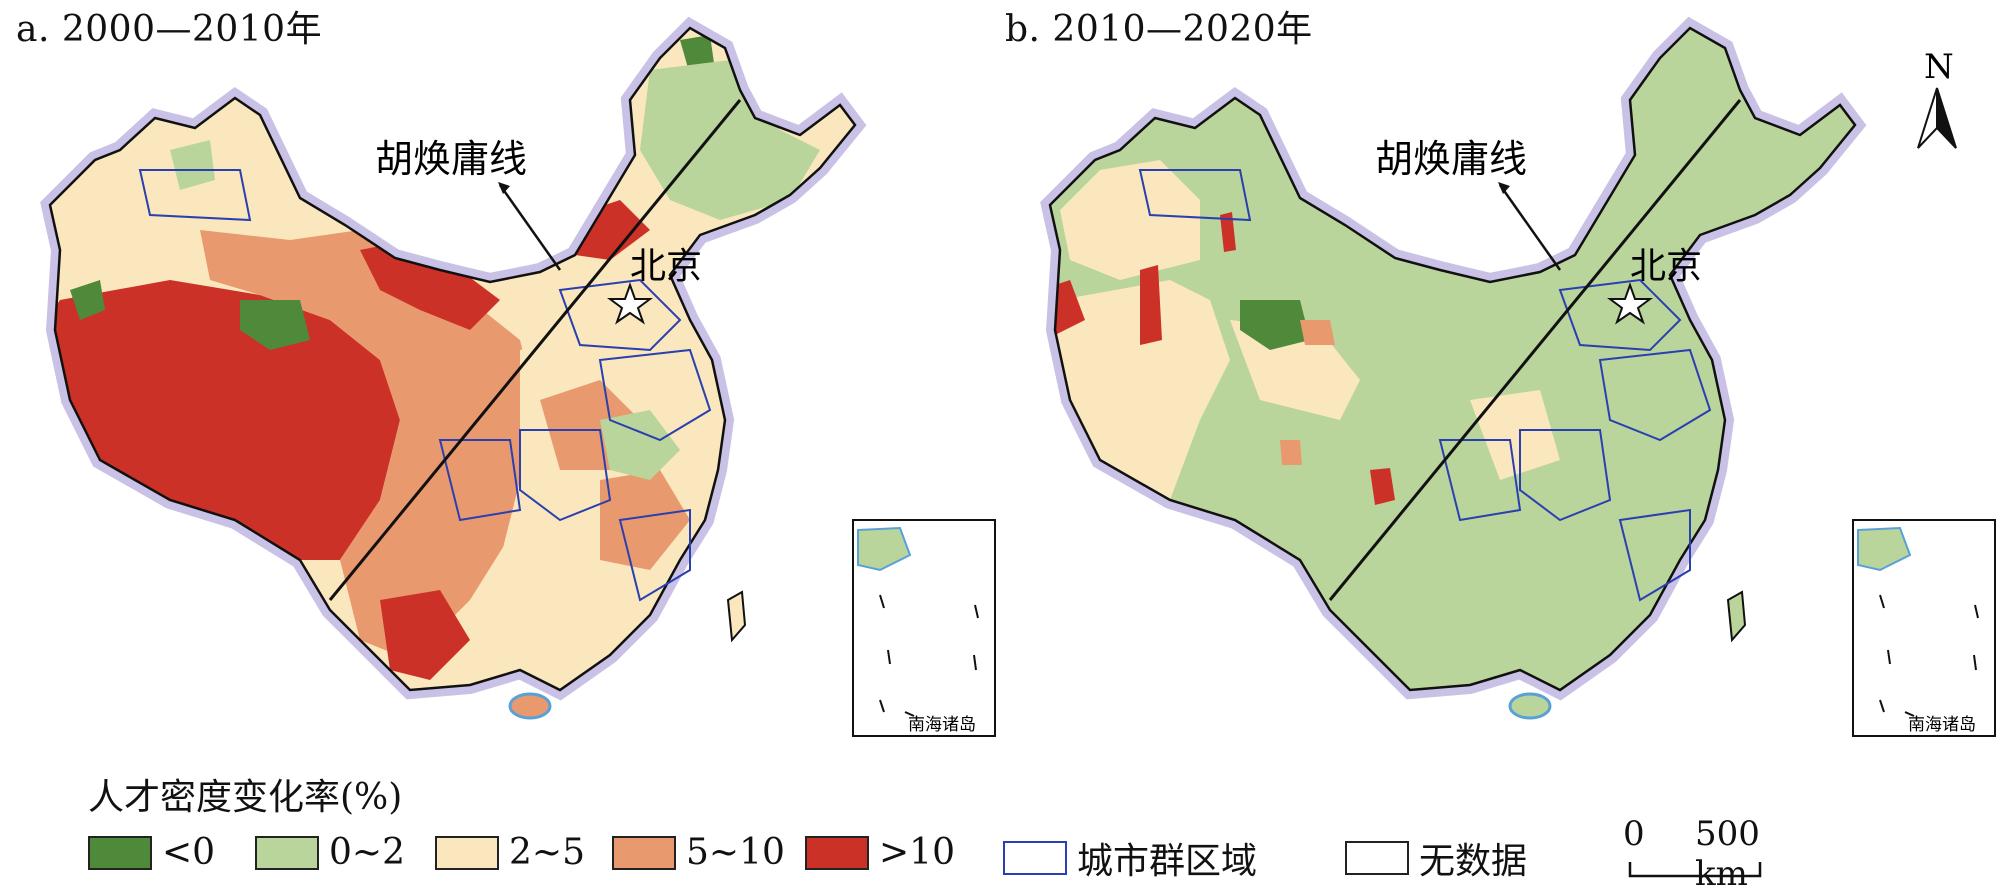  What do you see at coordinates (367, 852) in the screenshot?
I see `legend-label: 0~2` at bounding box center [367, 852].